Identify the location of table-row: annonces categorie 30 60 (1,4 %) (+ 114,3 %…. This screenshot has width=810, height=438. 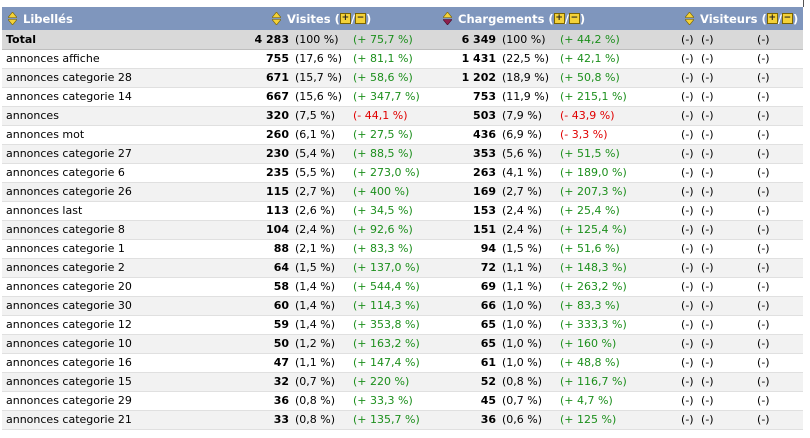
(403, 306).